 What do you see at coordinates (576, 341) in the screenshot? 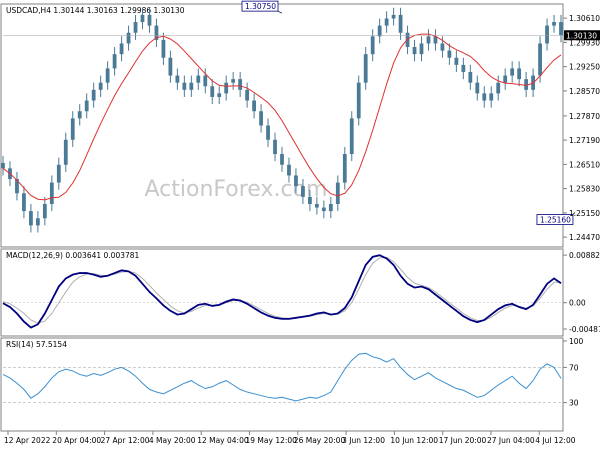
I see `rsi-tick-label: 100` at bounding box center [576, 341].